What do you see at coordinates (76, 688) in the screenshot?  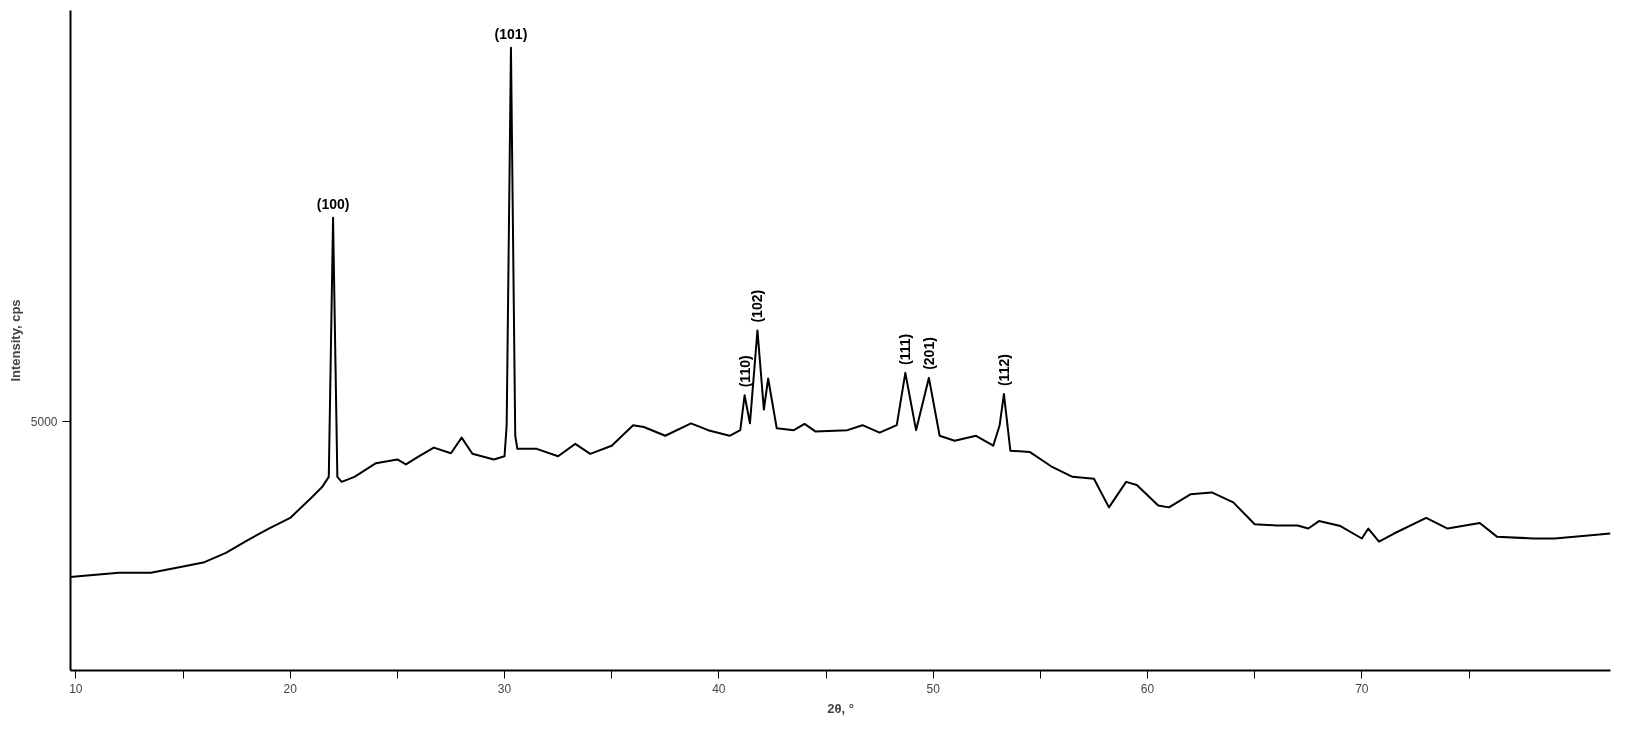 I see `x-tick-label: 10` at bounding box center [76, 688].